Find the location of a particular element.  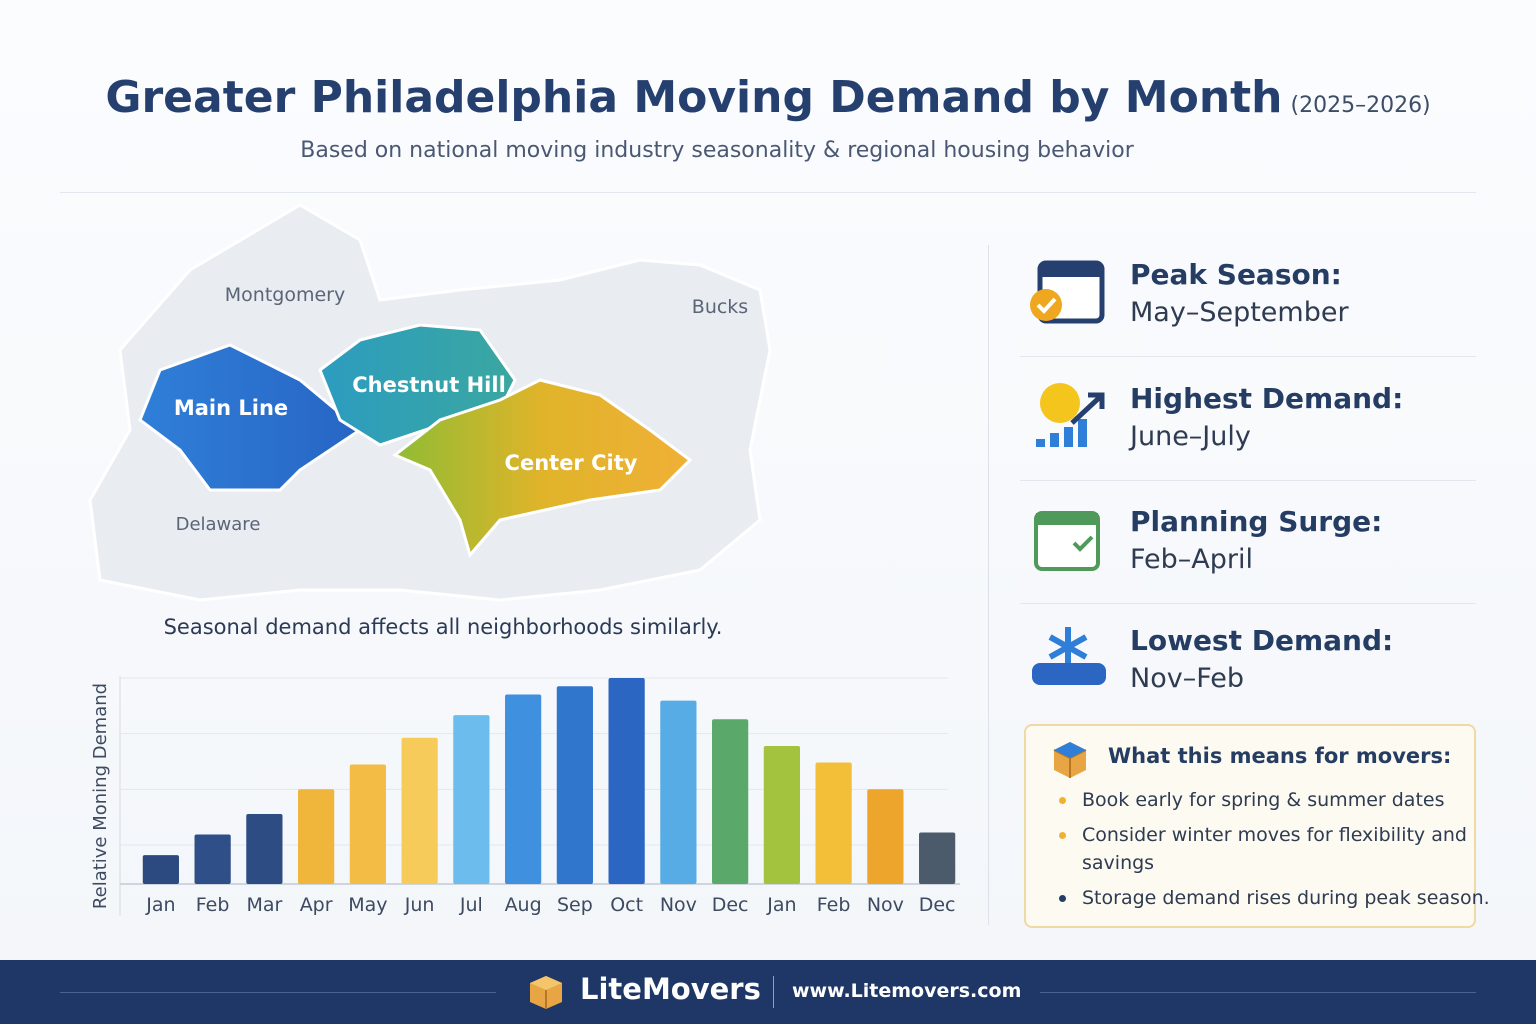

bullet: Storage demand rises during peak season. is located at coordinates (1275, 898).